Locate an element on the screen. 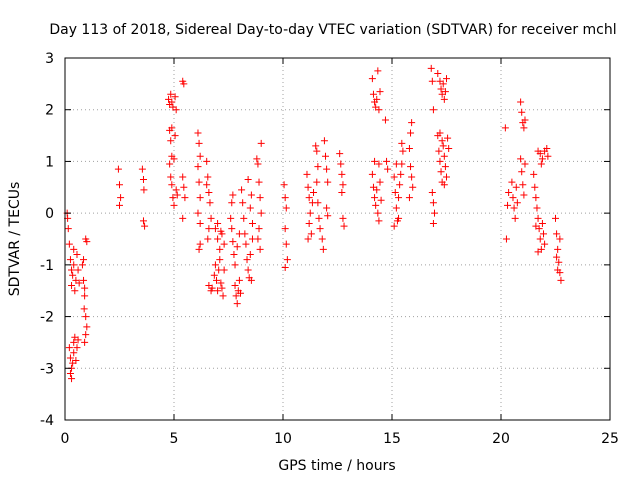 Image resolution: width=640 pixels, height=480 pixels. x-tick-label: 5 is located at coordinates (174, 439).